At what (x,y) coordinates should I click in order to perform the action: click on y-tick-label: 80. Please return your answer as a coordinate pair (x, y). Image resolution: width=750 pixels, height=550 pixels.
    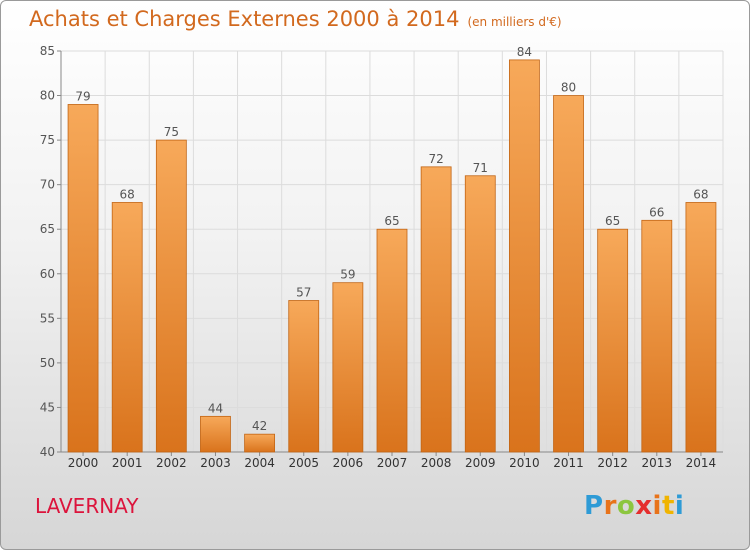
    Looking at the image, I should click on (47, 96).